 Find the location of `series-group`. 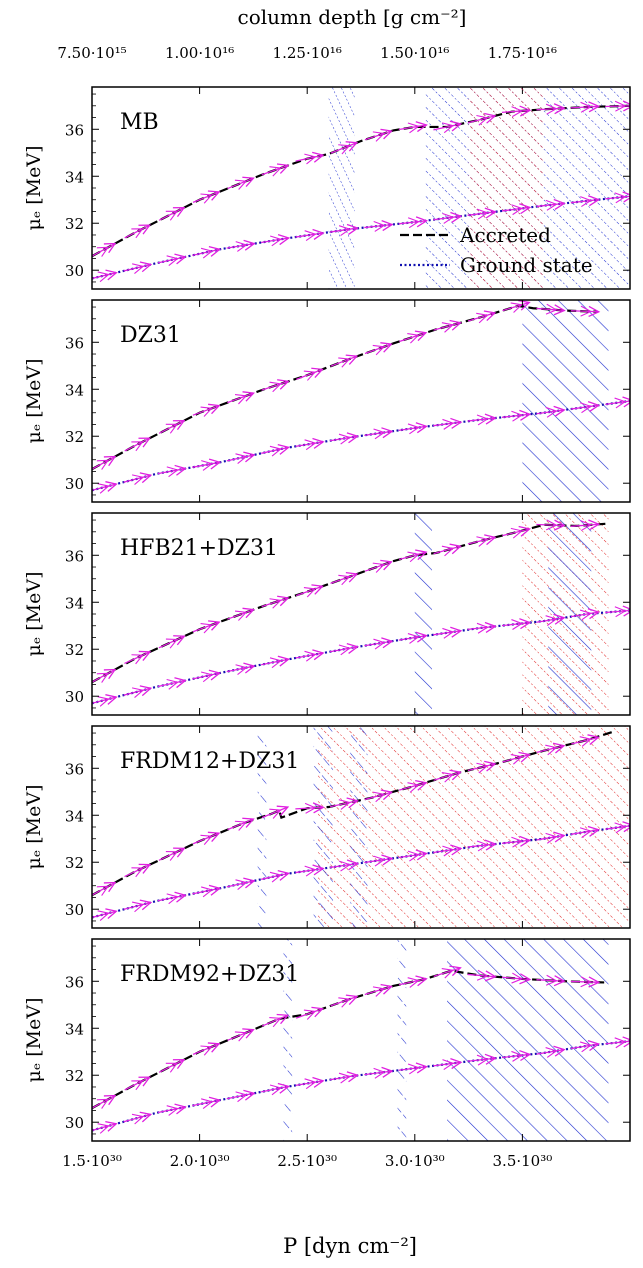

series-group is located at coordinates (361, 397).